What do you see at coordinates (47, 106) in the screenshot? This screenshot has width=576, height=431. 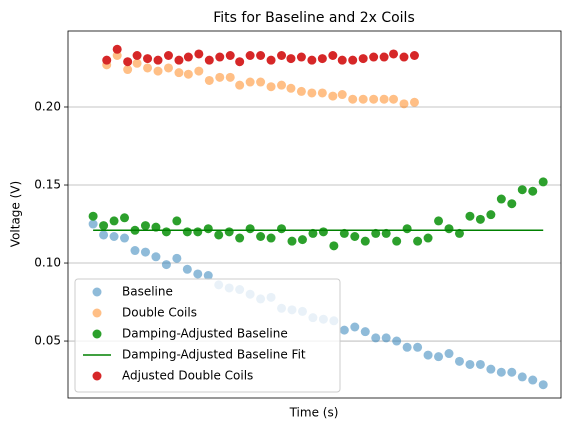 I see `y-tick-label: 0.20` at bounding box center [47, 106].